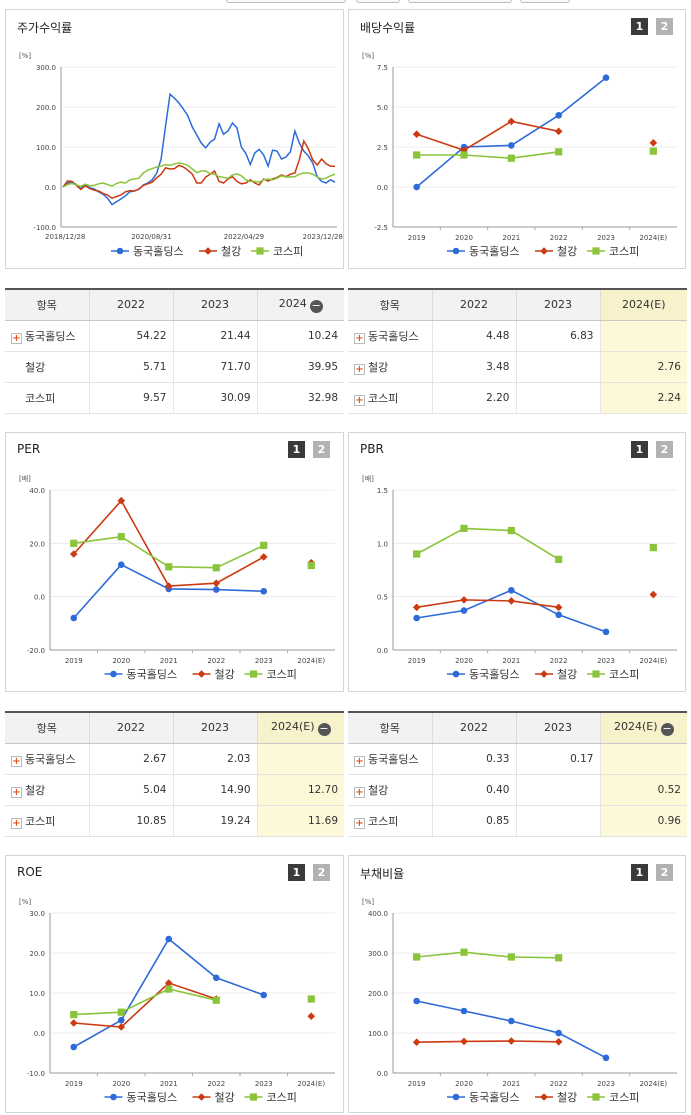 The height and width of the screenshot is (1115, 691). What do you see at coordinates (130, 759) in the screenshot?
I see `value-cell: 2.67` at bounding box center [130, 759].